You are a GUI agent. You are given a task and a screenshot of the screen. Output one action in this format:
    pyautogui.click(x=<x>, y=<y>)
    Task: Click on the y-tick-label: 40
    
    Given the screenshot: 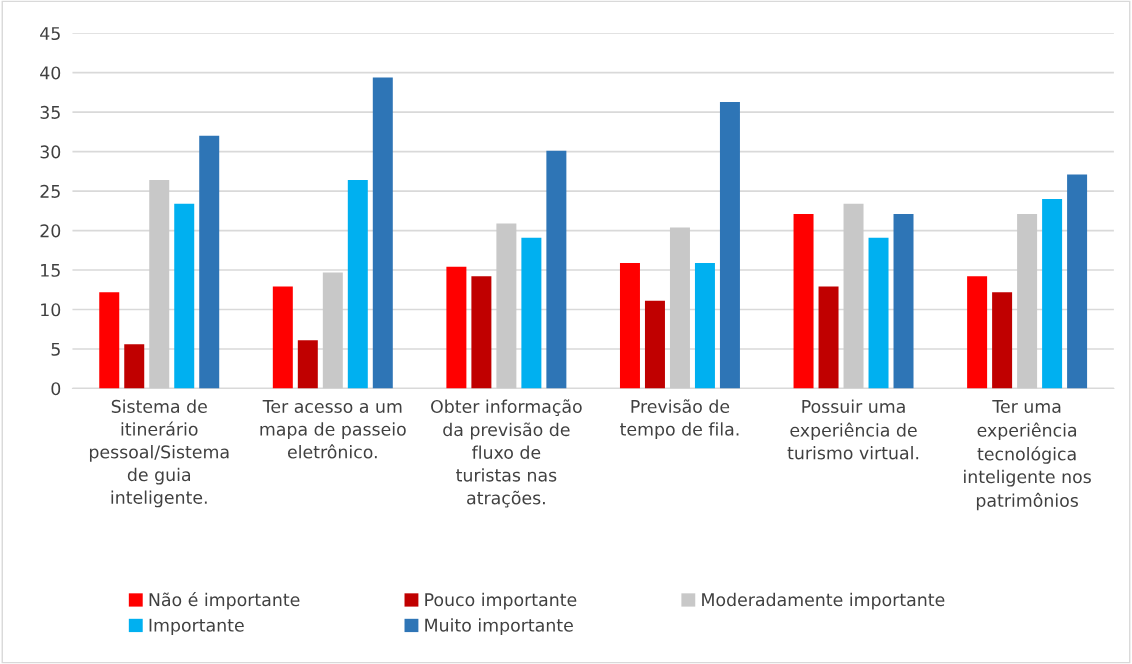 What is the action you would take?
    pyautogui.click(x=50, y=73)
    